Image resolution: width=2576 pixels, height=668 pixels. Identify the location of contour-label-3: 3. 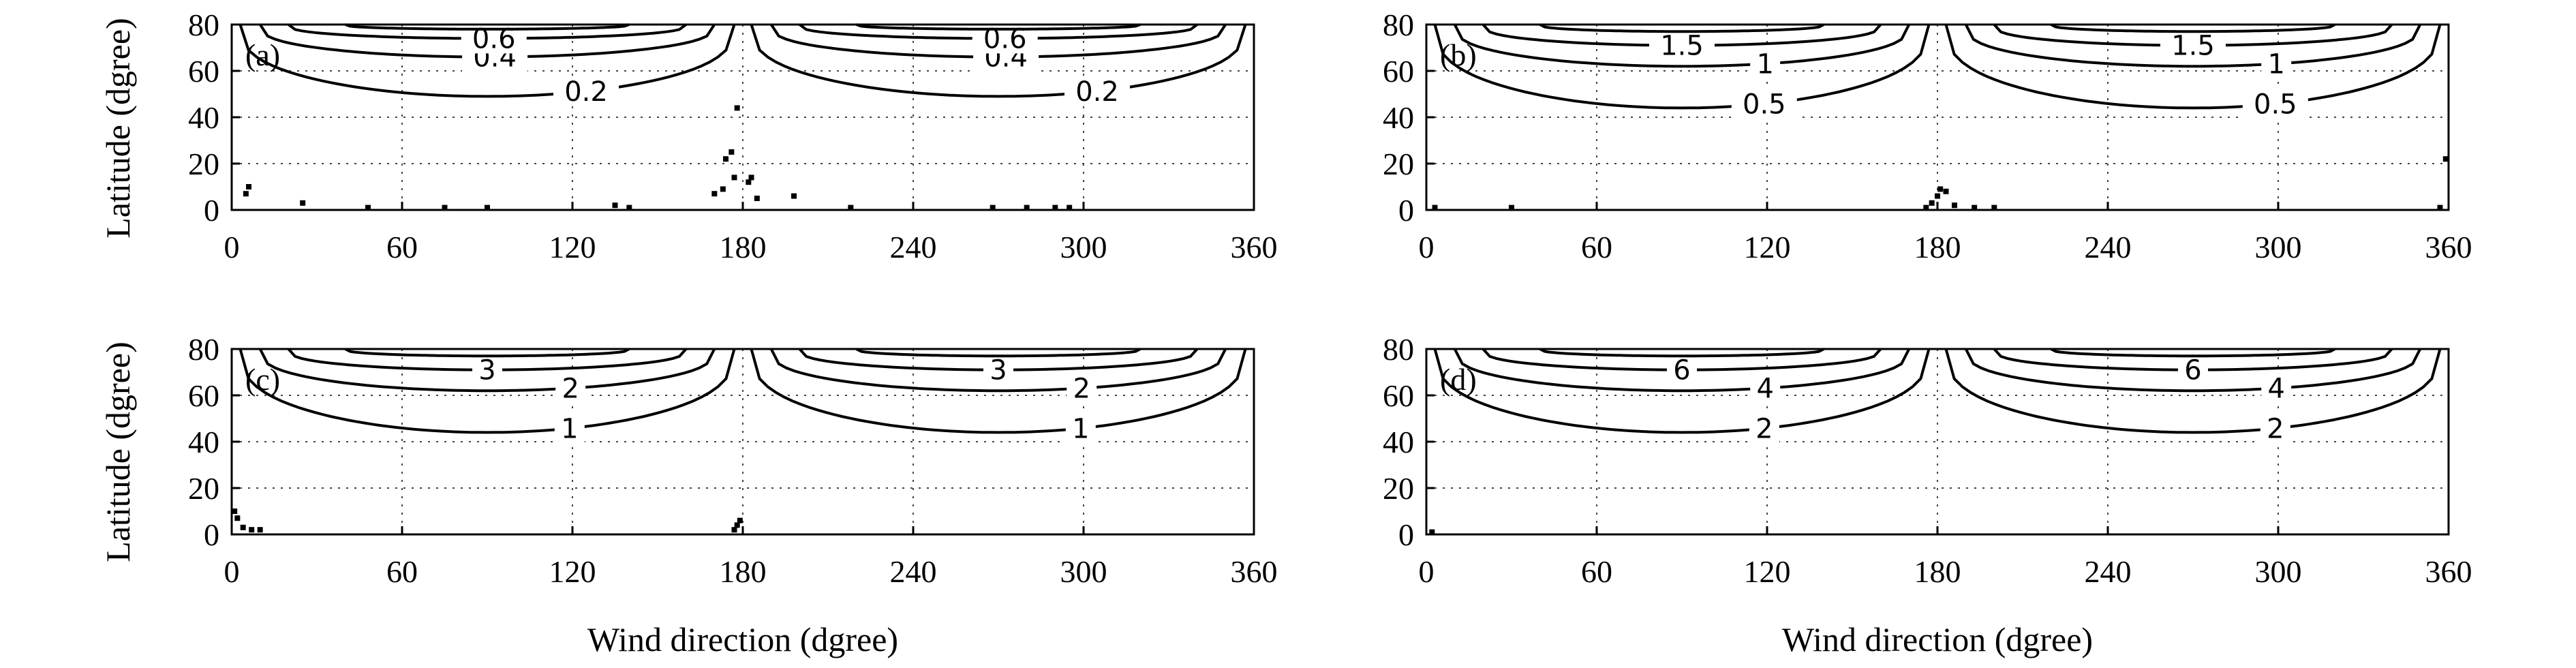
(486, 370).